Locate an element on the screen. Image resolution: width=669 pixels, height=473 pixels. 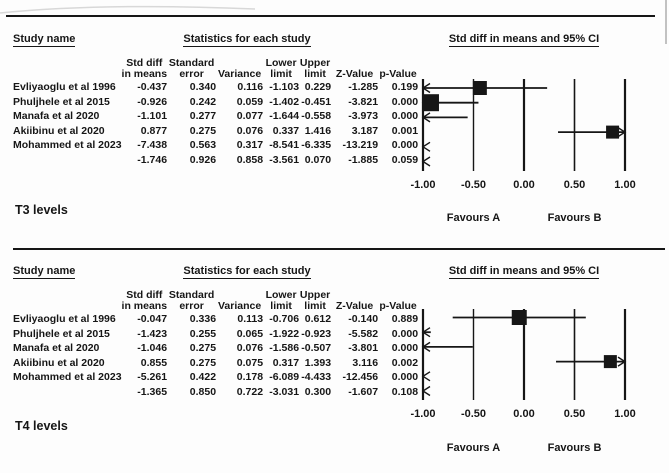
study-name-cell: Manafa et al 2020 is located at coordinates (56, 348).